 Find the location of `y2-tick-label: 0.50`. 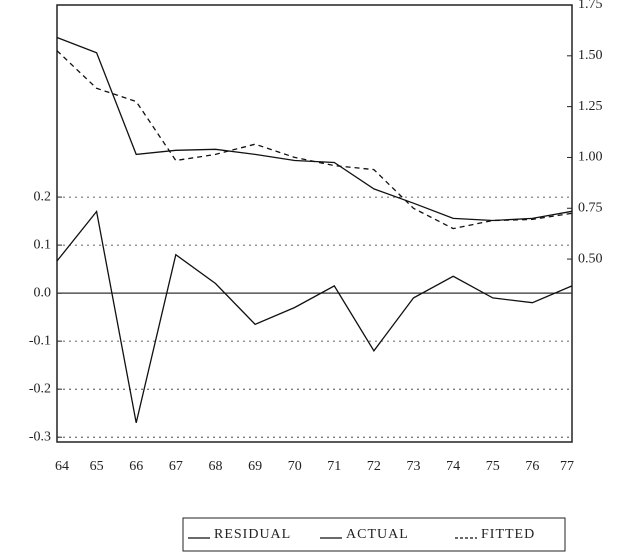

y2-tick-label: 0.50 is located at coordinates (590, 258).